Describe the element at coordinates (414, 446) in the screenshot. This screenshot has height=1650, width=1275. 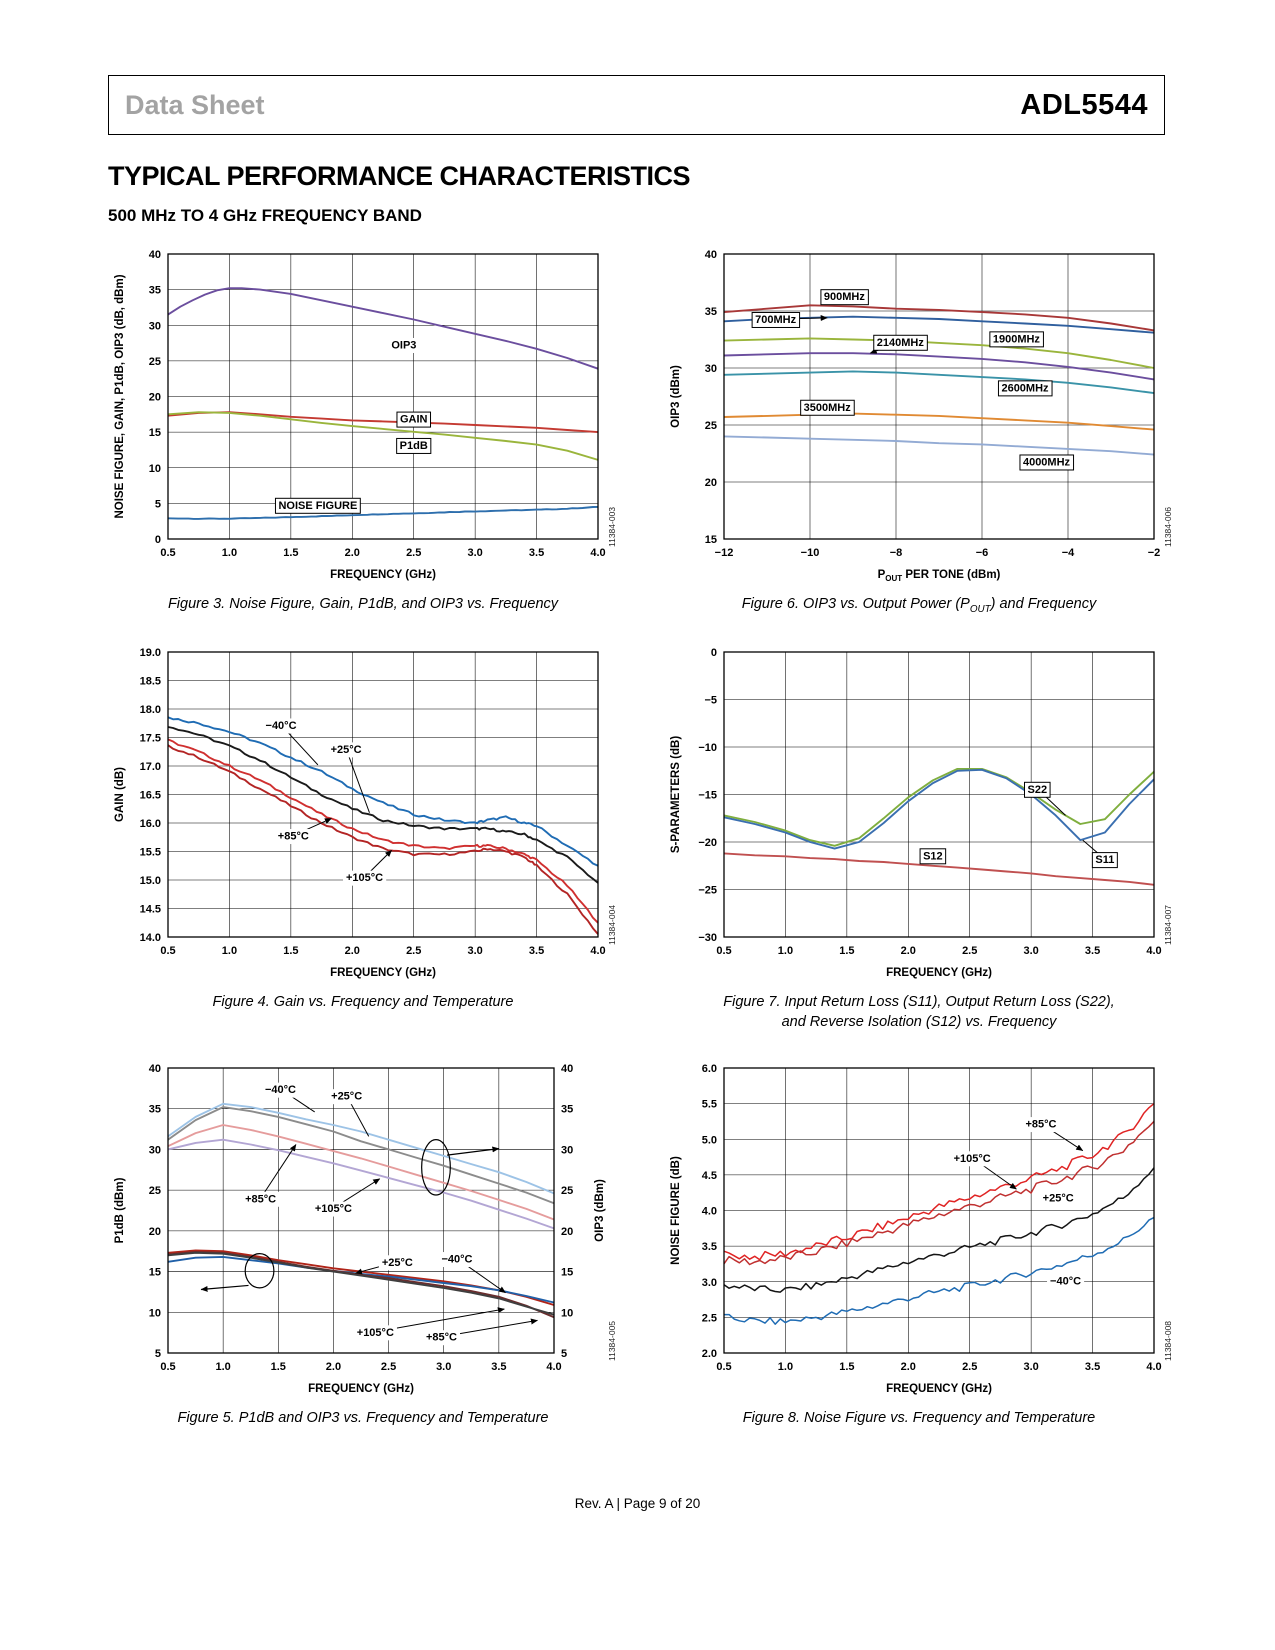
I see `annotation-label: P1dB` at that location.